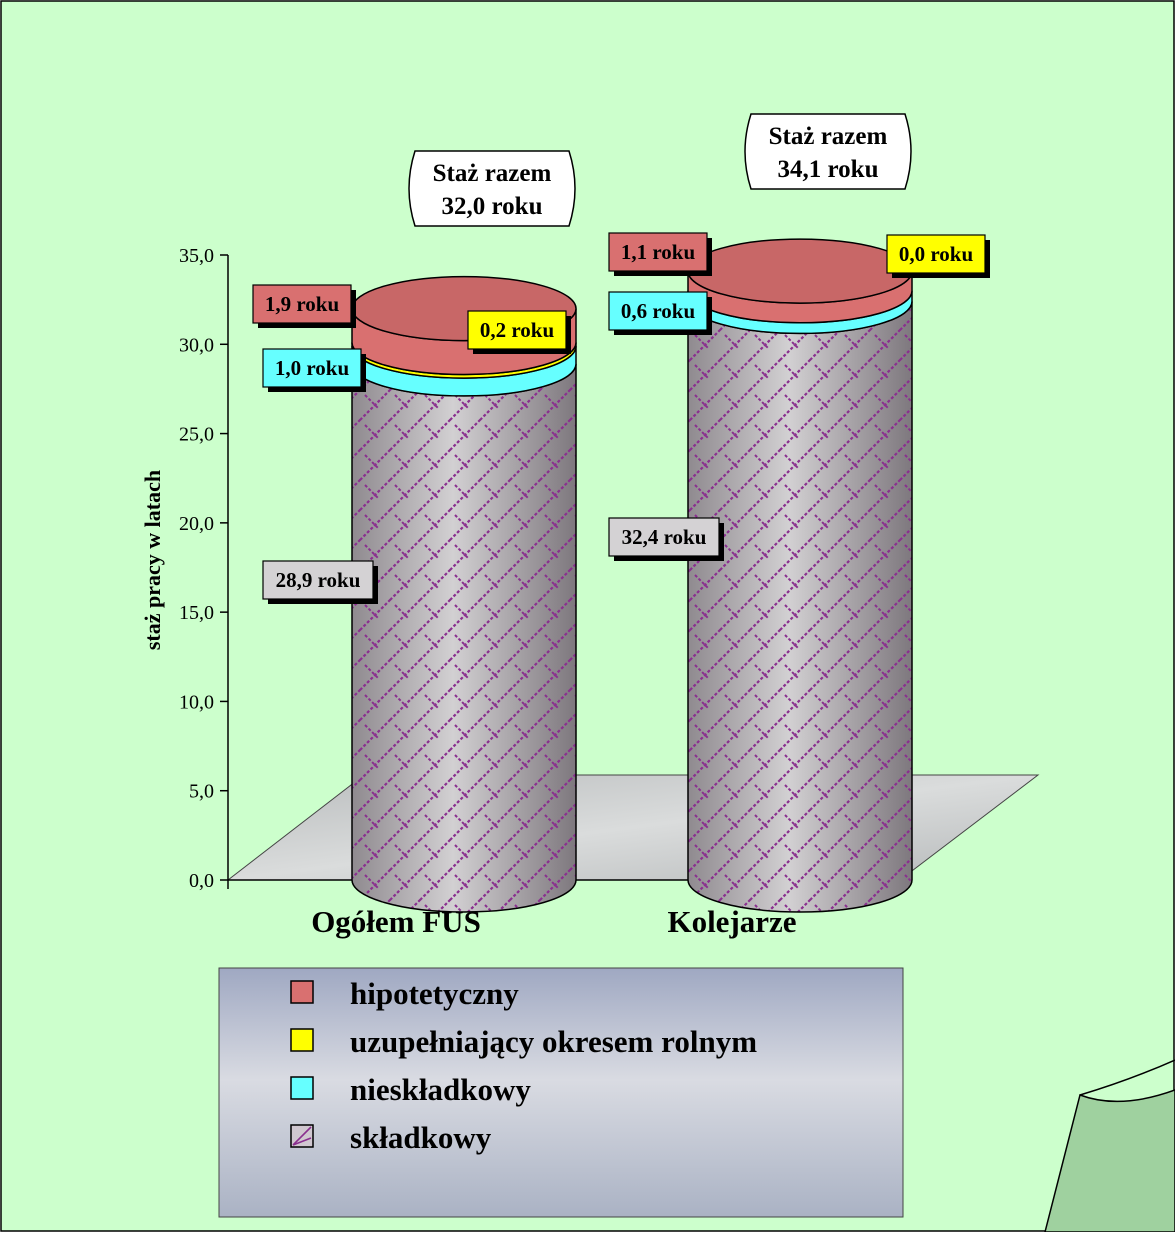 Image resolution: width=1175 pixels, height=1237 pixels. I want to click on legend-box, so click(561, 1092).